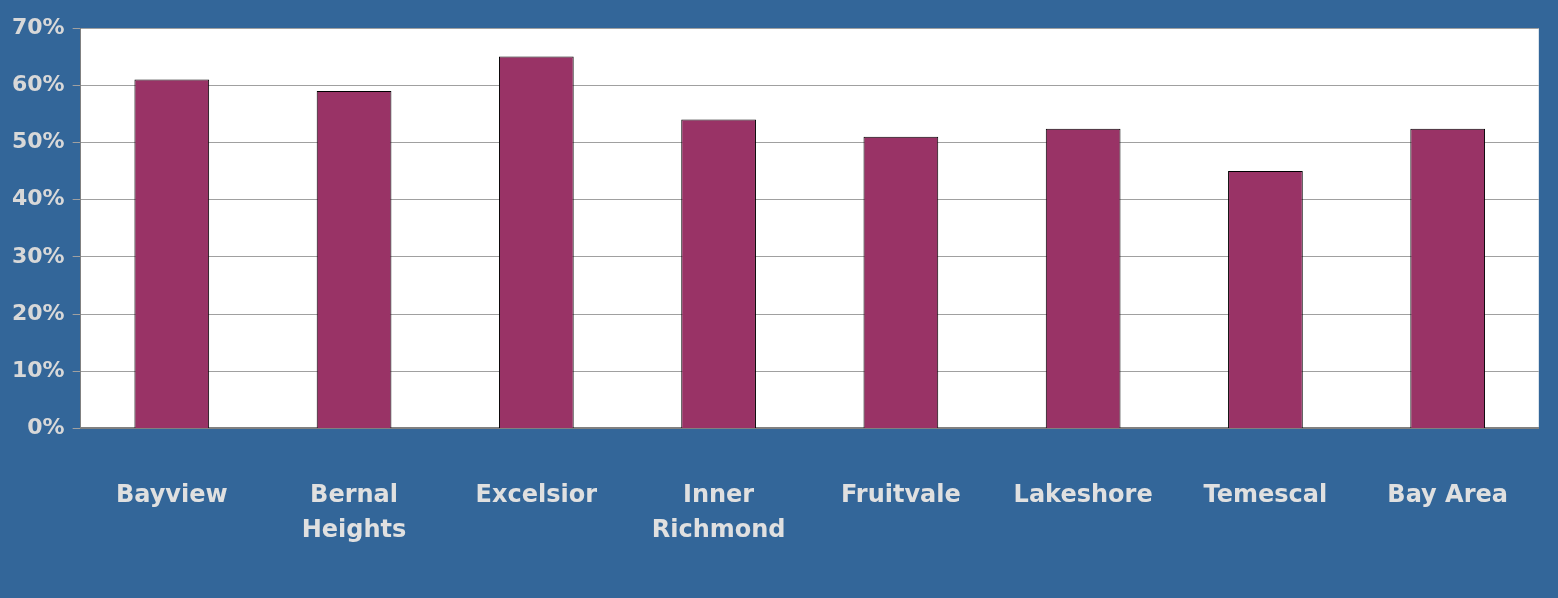 The width and height of the screenshot is (1558, 598). Describe the element at coordinates (171, 494) in the screenshot. I see `x-tick-label: Bayview` at that location.